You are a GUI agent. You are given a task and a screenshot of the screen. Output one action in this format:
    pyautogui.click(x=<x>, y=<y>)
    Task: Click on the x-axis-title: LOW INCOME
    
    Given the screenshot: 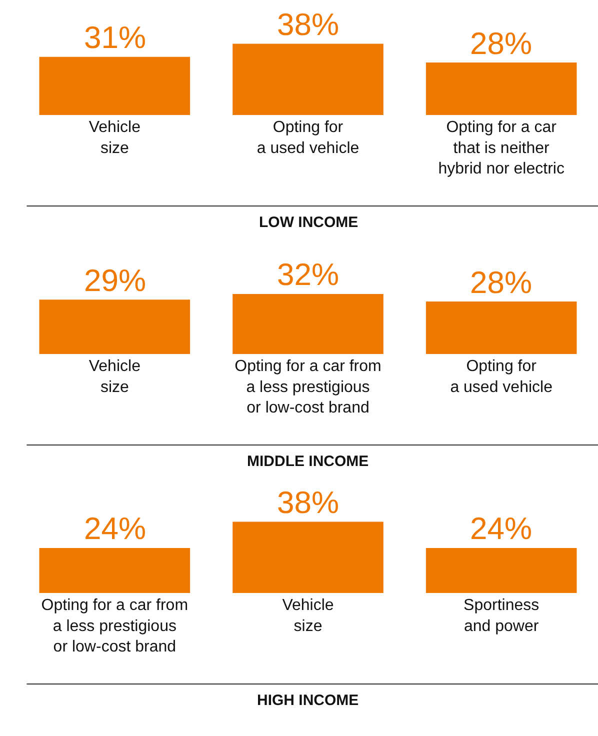 What is the action you would take?
    pyautogui.click(x=308, y=222)
    